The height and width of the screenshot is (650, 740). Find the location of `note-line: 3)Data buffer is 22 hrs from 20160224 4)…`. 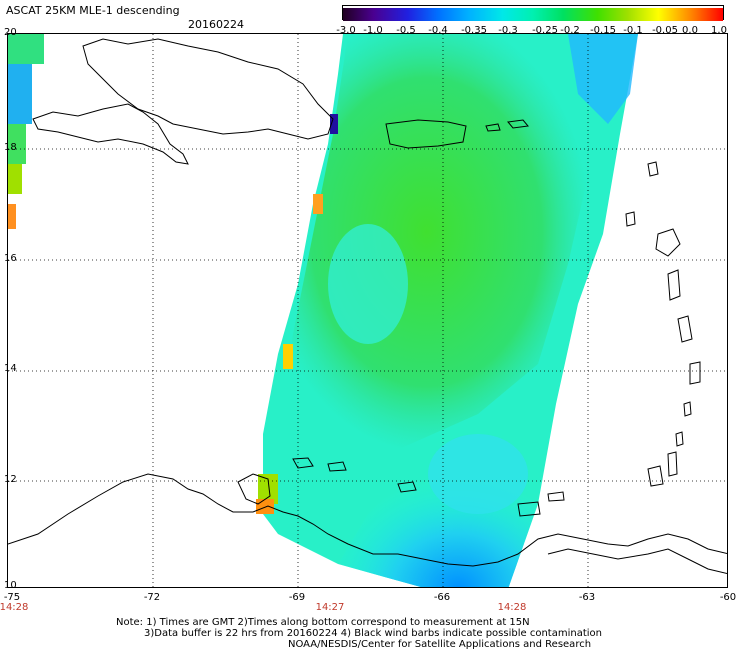

note-line: 3)Data buffer is 22 hrs from 20160224 4)… is located at coordinates (373, 633).